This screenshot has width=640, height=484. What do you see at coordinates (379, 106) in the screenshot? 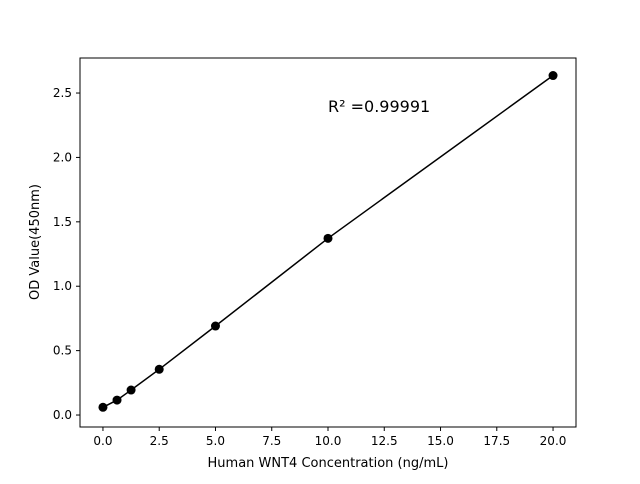
I see `r-squared-annotation: R² =0.99991` at bounding box center [379, 106].